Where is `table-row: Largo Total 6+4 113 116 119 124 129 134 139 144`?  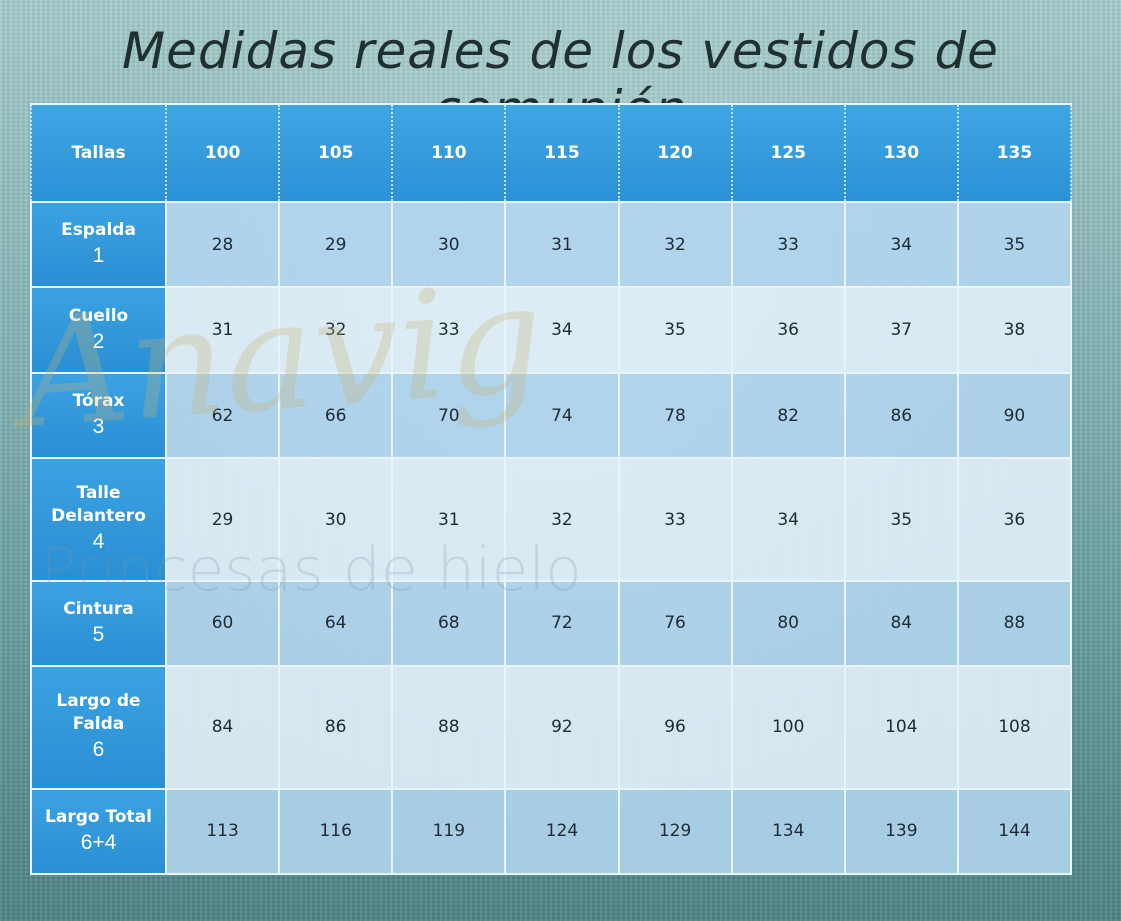 table-row: Largo Total 6+4 113 116 119 124 129 134 139 144 is located at coordinates (551, 831).